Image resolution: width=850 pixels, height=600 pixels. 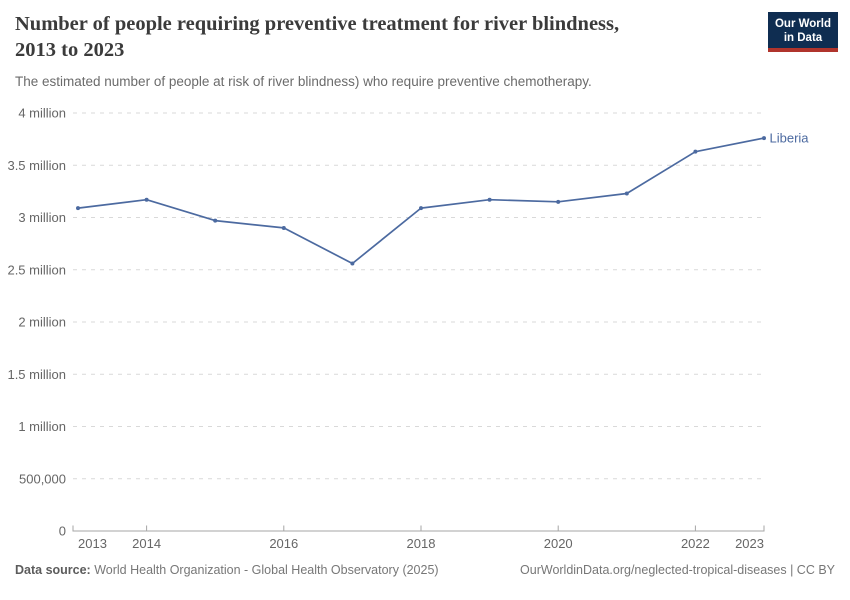 I want to click on y-axis-tick-label: 500,000, so click(x=42, y=478).